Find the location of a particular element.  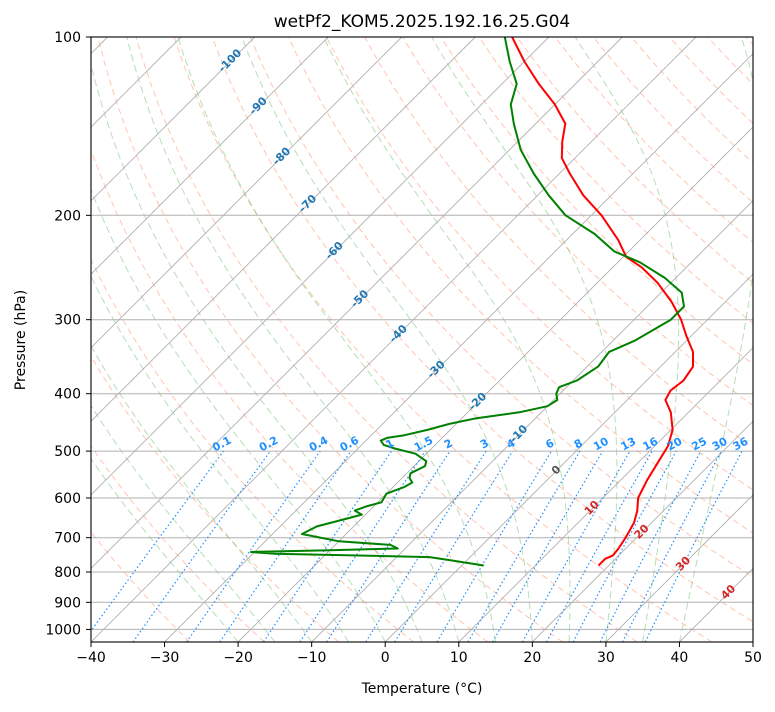

y-tick-label: 500 is located at coordinates (67, 452).